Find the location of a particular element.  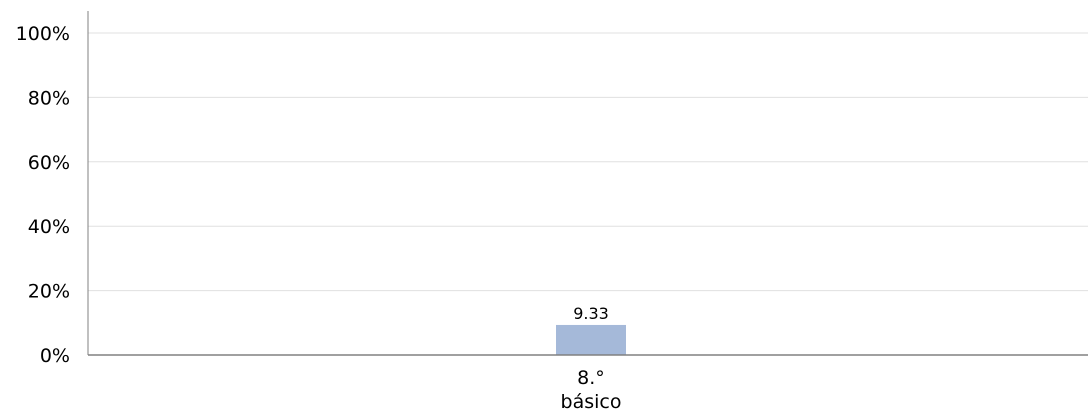

y-axis-tick-labels: 0% 20% 40% 60% 80% 100% is located at coordinates (43, 195).